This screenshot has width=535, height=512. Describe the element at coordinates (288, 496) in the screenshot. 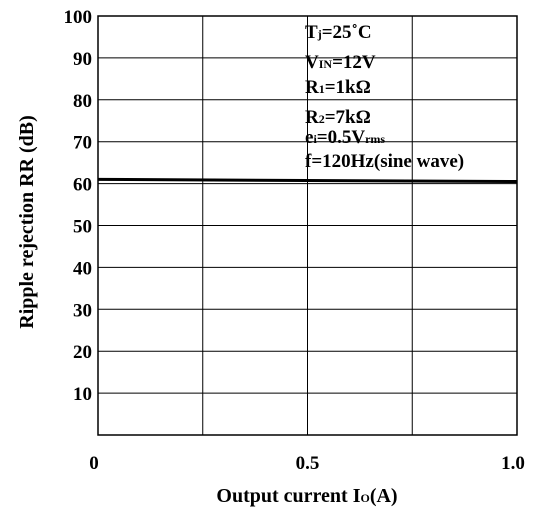

I see `x-axis-label-main: Output current I` at that location.